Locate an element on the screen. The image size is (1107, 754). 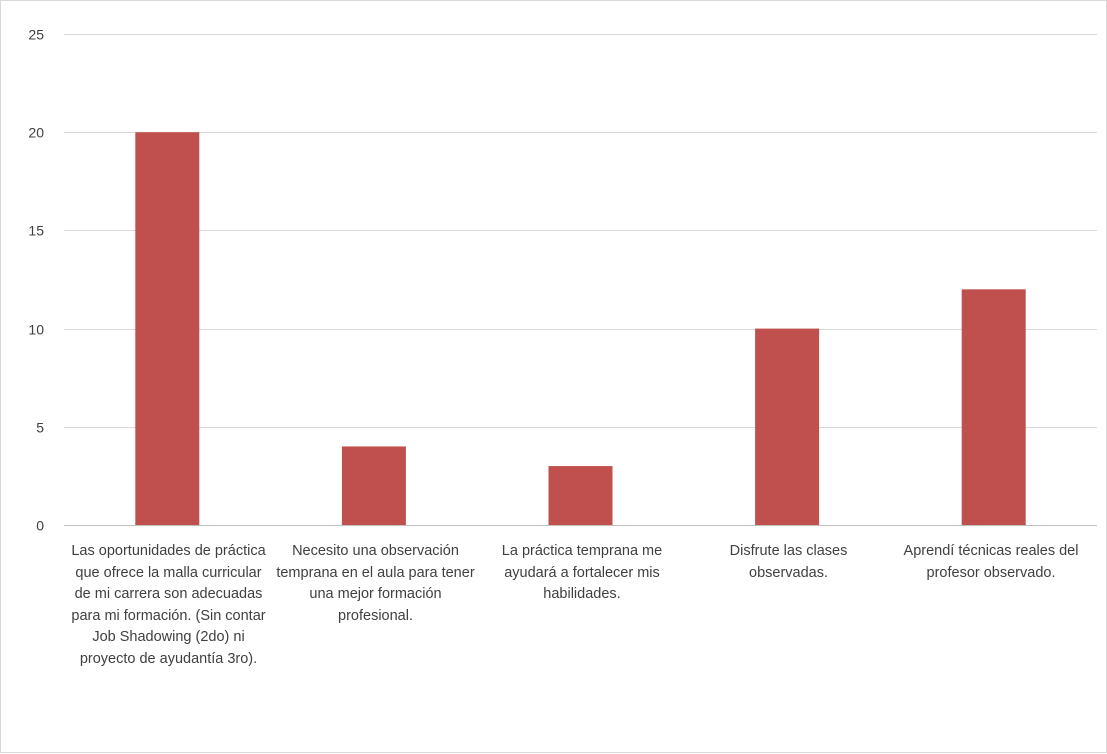
y-tick-label: 25 is located at coordinates (36, 35).